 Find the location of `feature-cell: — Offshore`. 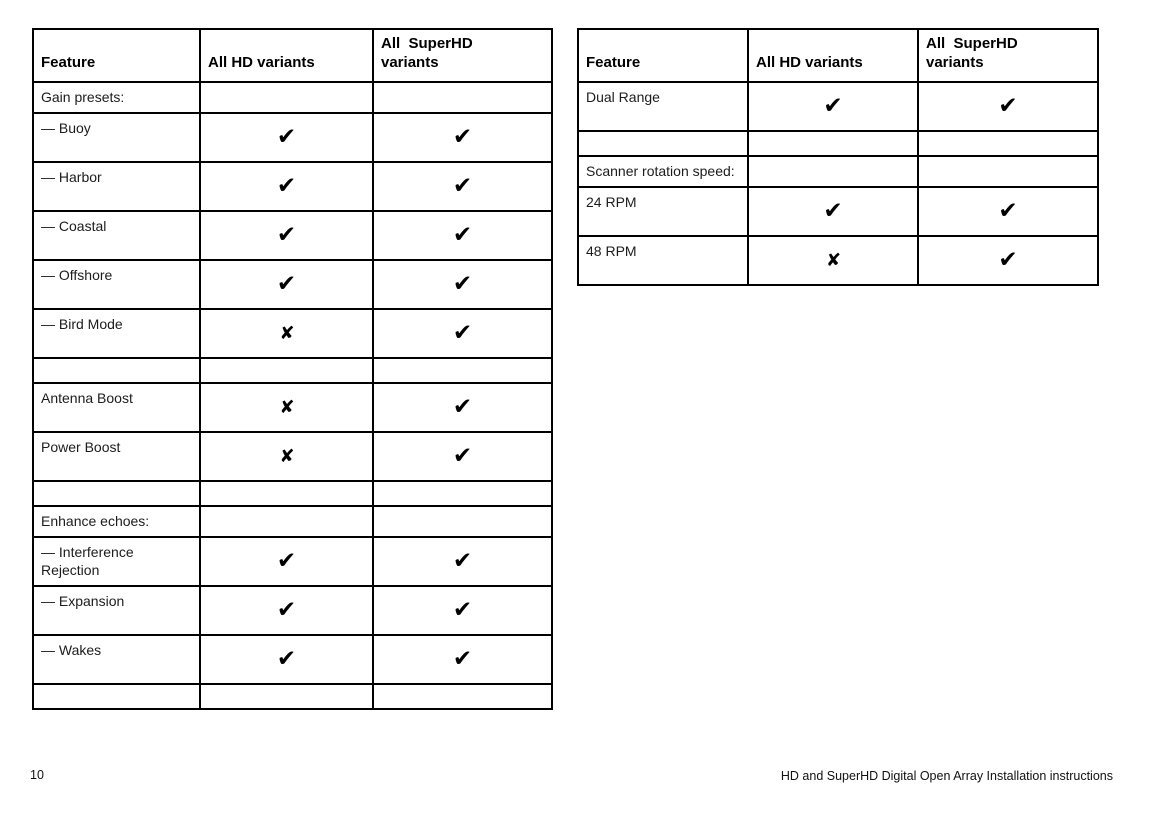

feature-cell: — Offshore is located at coordinates (116, 284).